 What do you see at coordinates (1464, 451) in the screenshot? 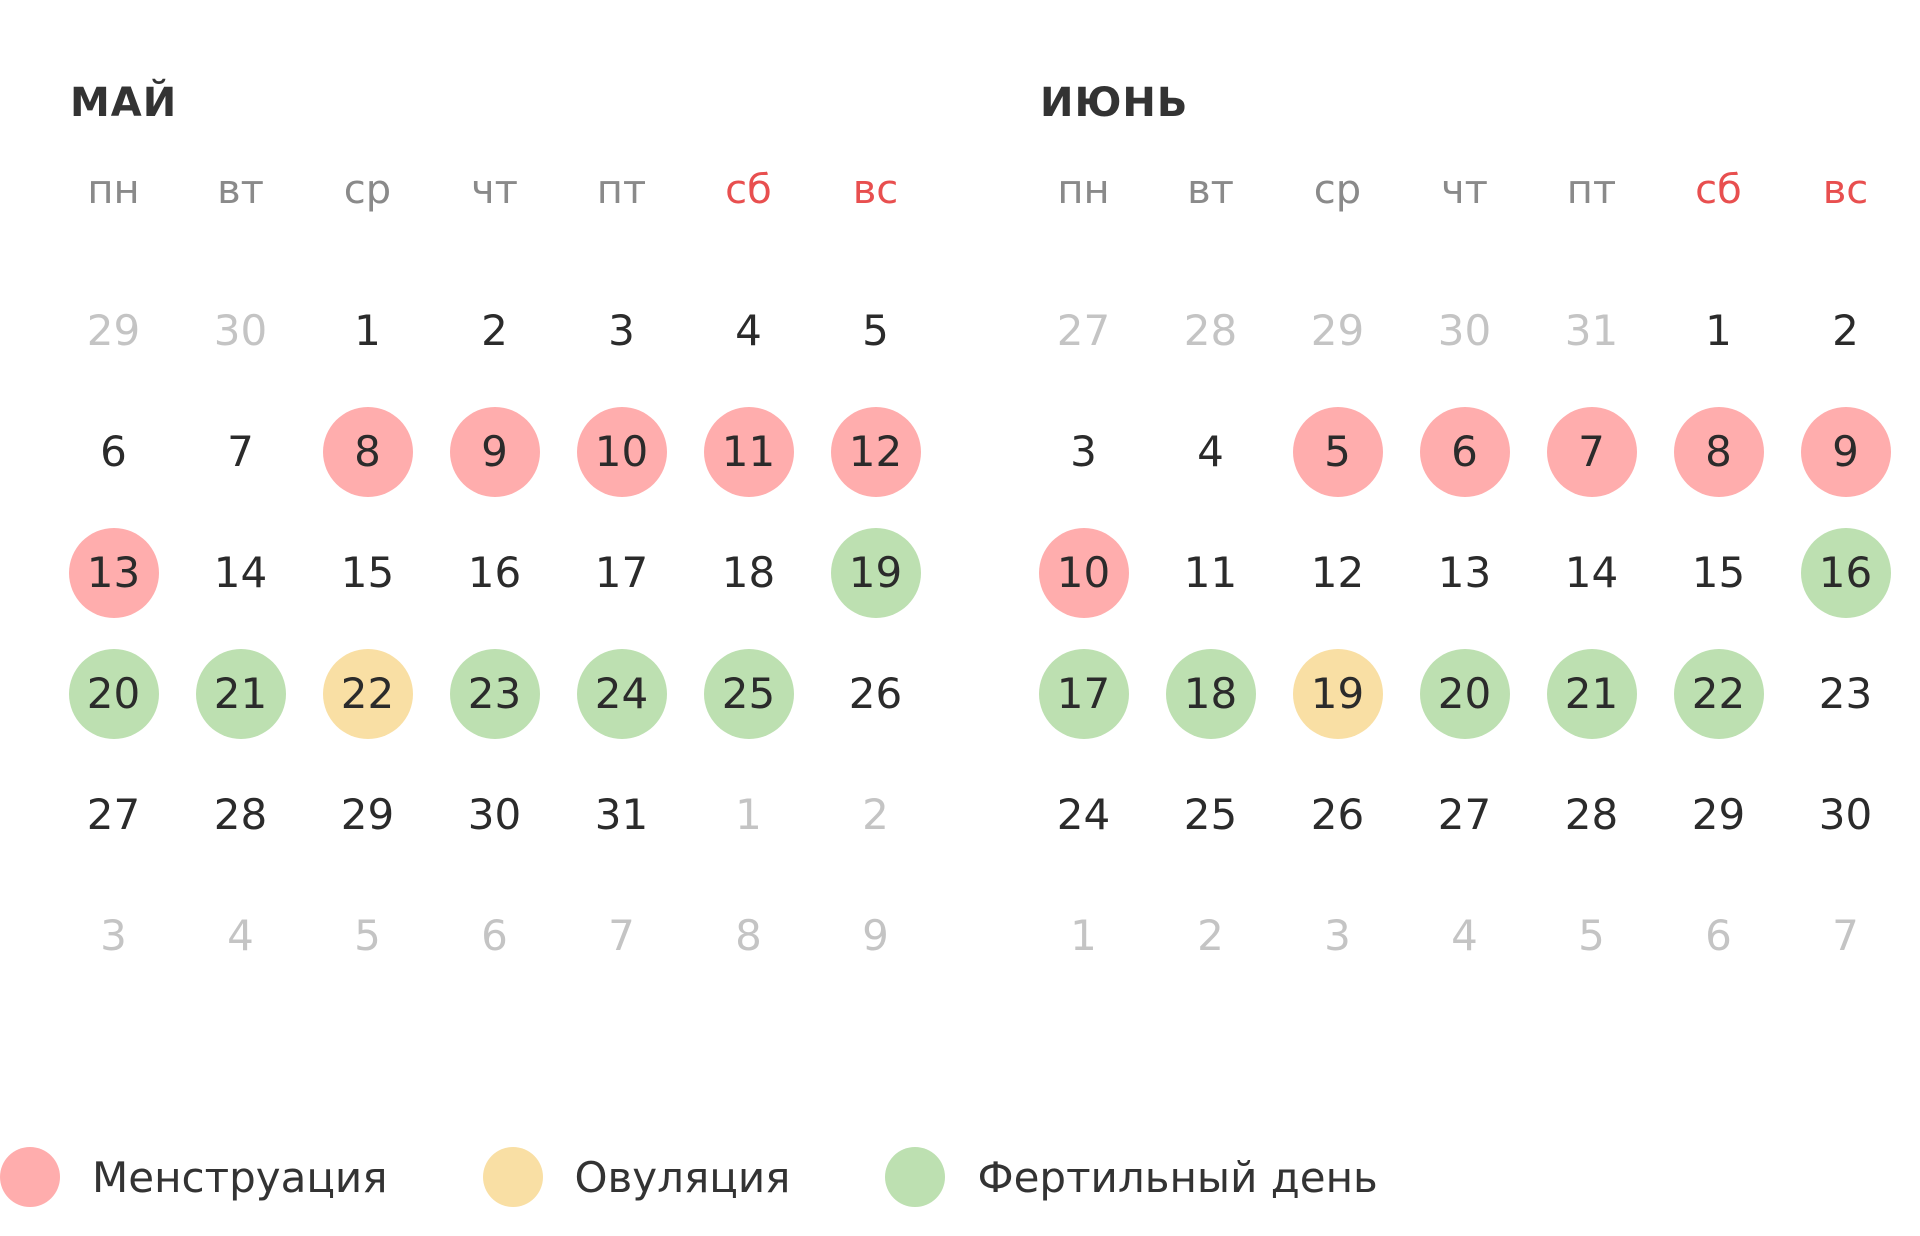
I see `day-cell-menstruation: 6` at bounding box center [1464, 451].